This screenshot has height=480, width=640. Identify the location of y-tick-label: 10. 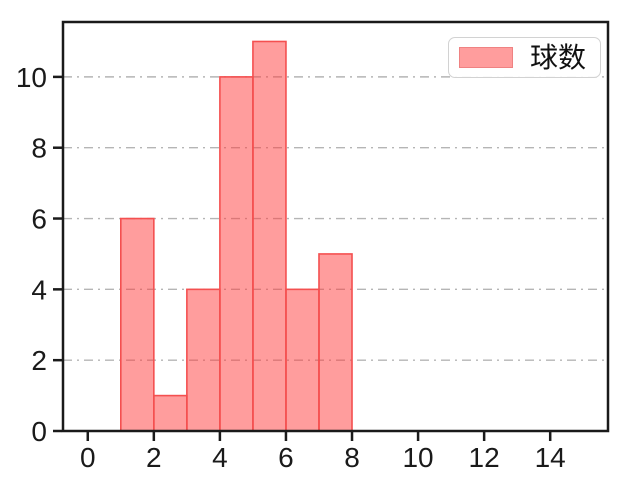
(31, 77).